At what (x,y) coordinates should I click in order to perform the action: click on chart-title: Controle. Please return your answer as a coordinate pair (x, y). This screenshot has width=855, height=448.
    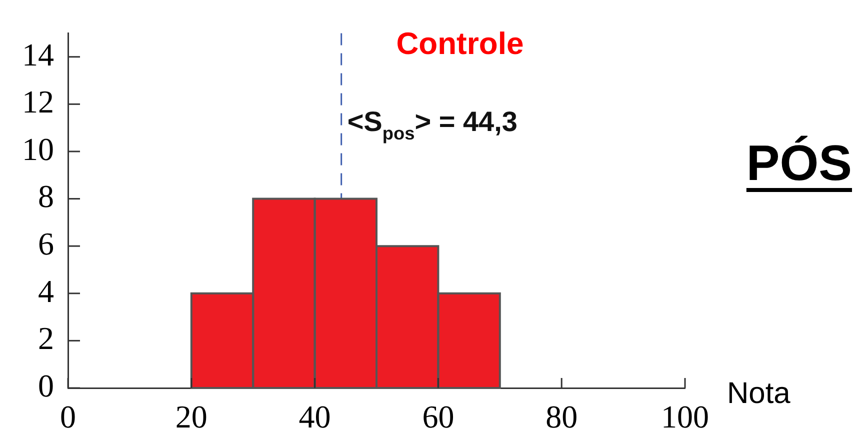
    Looking at the image, I should click on (460, 43).